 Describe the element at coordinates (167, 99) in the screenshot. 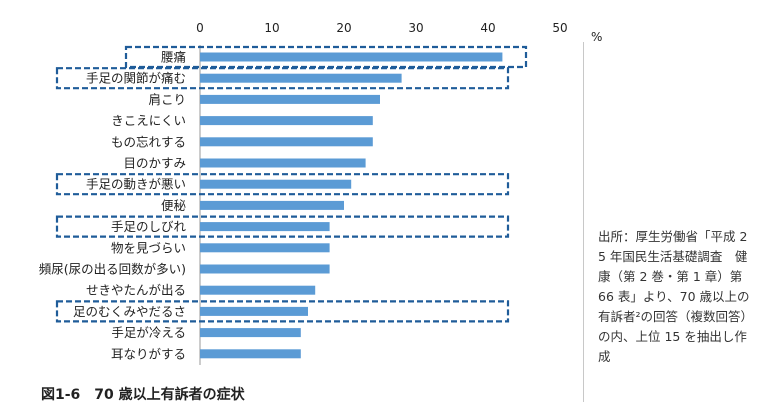

I see `category-label: 肩こり` at that location.